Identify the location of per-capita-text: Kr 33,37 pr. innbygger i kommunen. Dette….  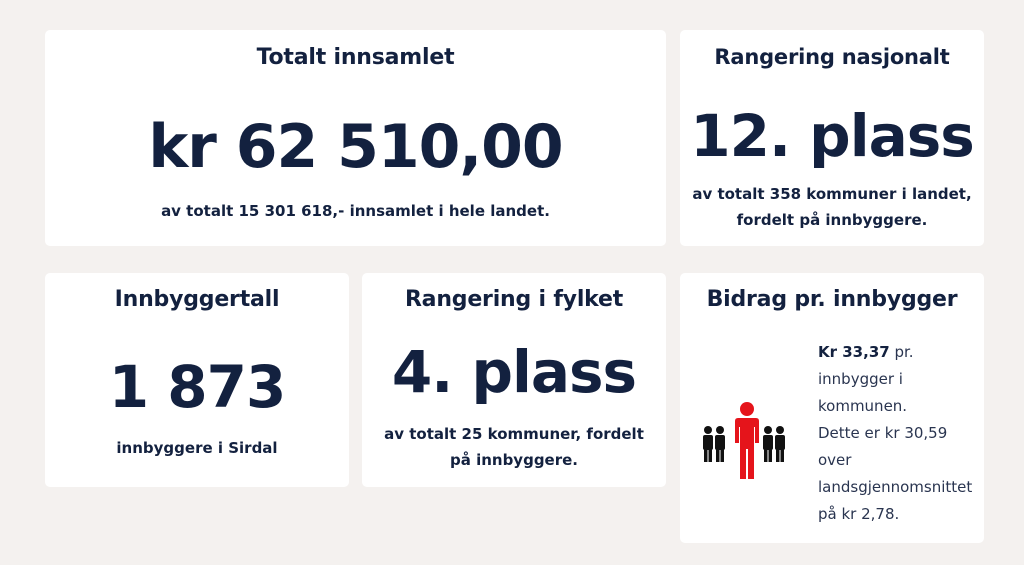
(900, 433).